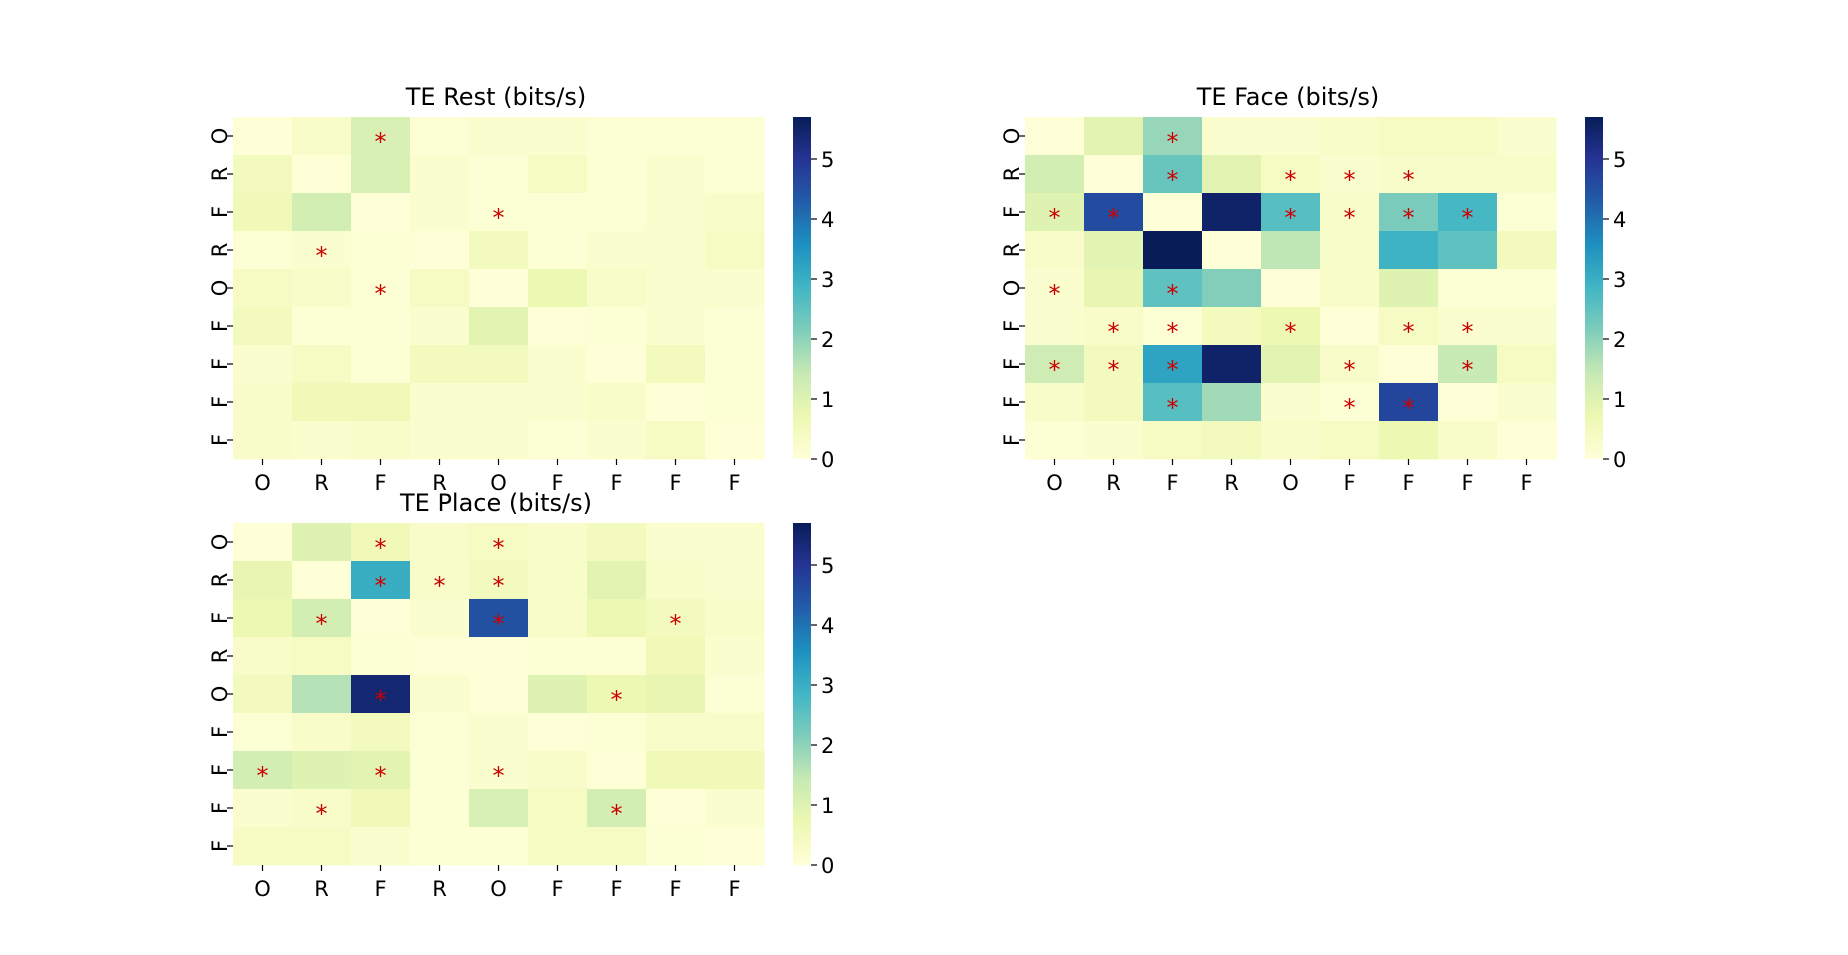  What do you see at coordinates (1291, 288) in the screenshot?
I see `heatmap-cells: * * * * * * * * * * * * * * * * * * * * * * * * * *` at bounding box center [1291, 288].